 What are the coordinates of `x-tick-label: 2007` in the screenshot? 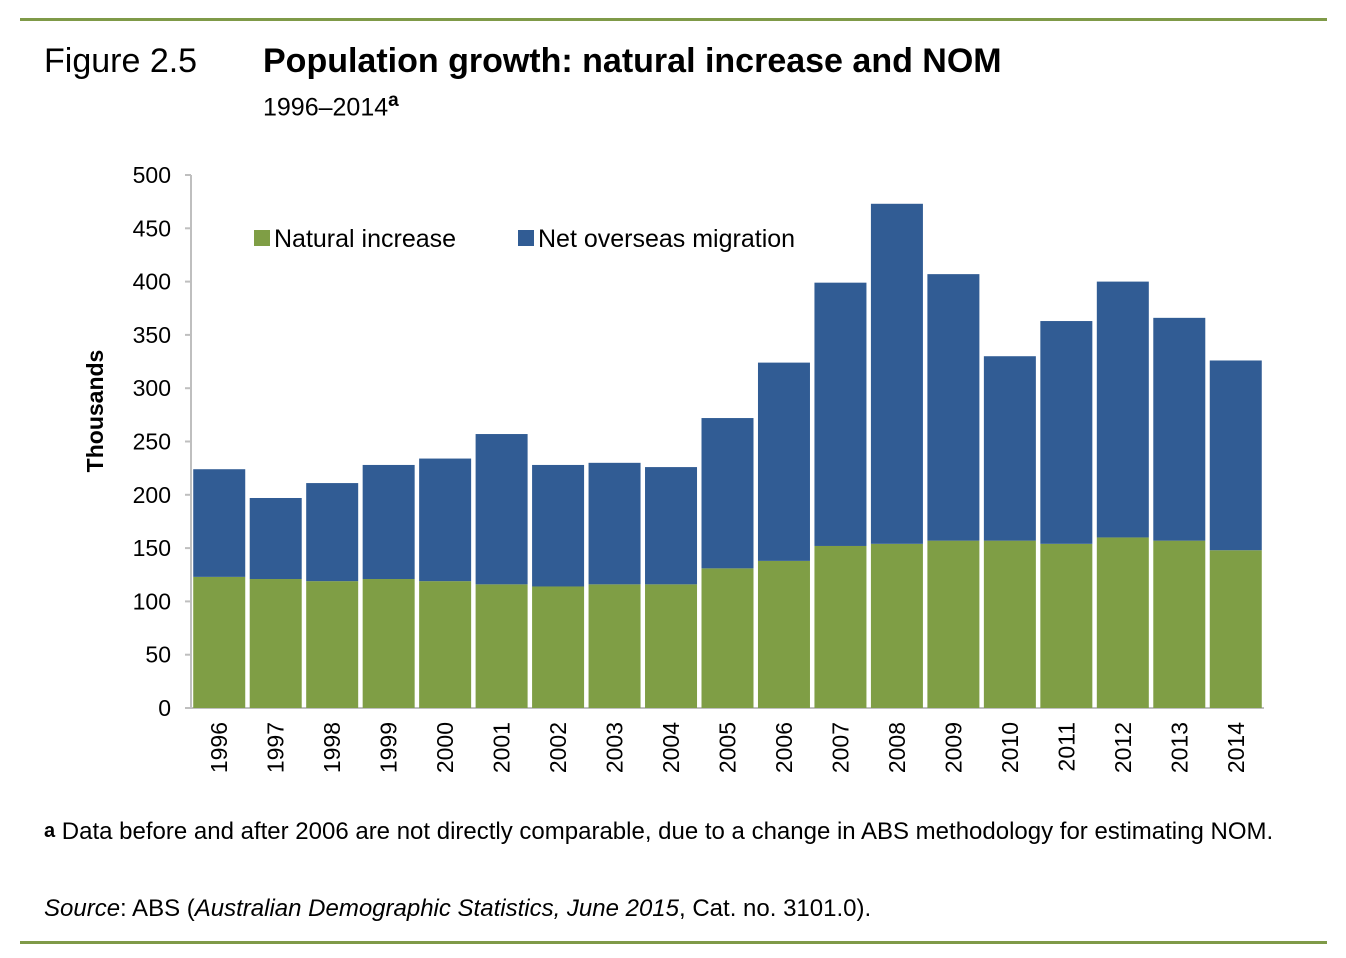 It's located at (840, 747).